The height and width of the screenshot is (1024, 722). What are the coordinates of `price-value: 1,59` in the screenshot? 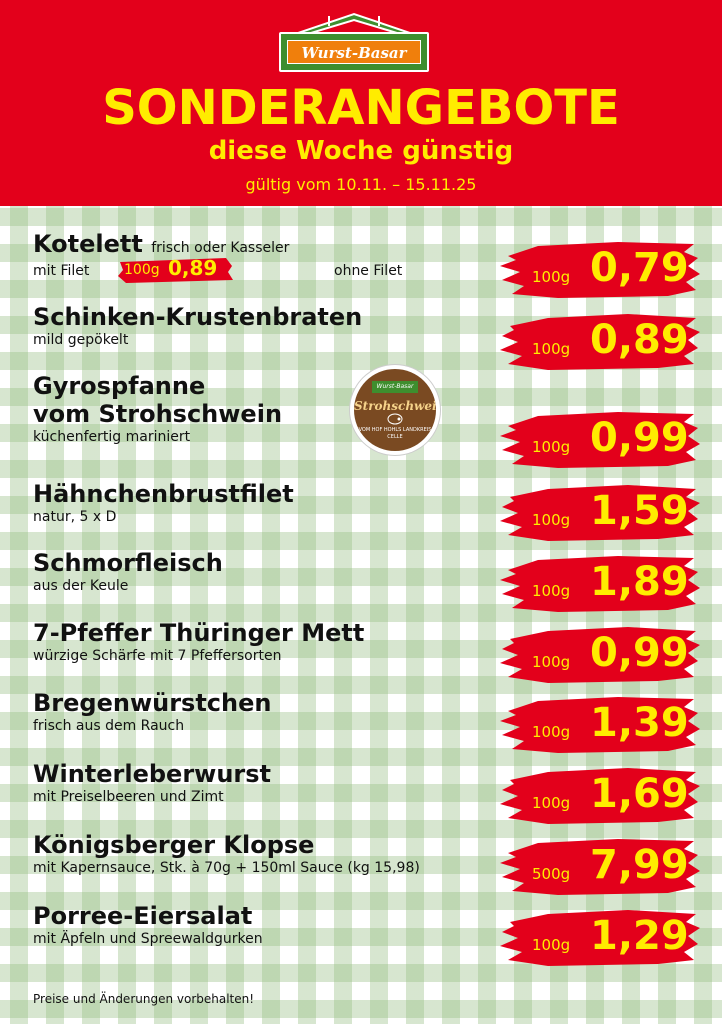 It's located at (639, 511).